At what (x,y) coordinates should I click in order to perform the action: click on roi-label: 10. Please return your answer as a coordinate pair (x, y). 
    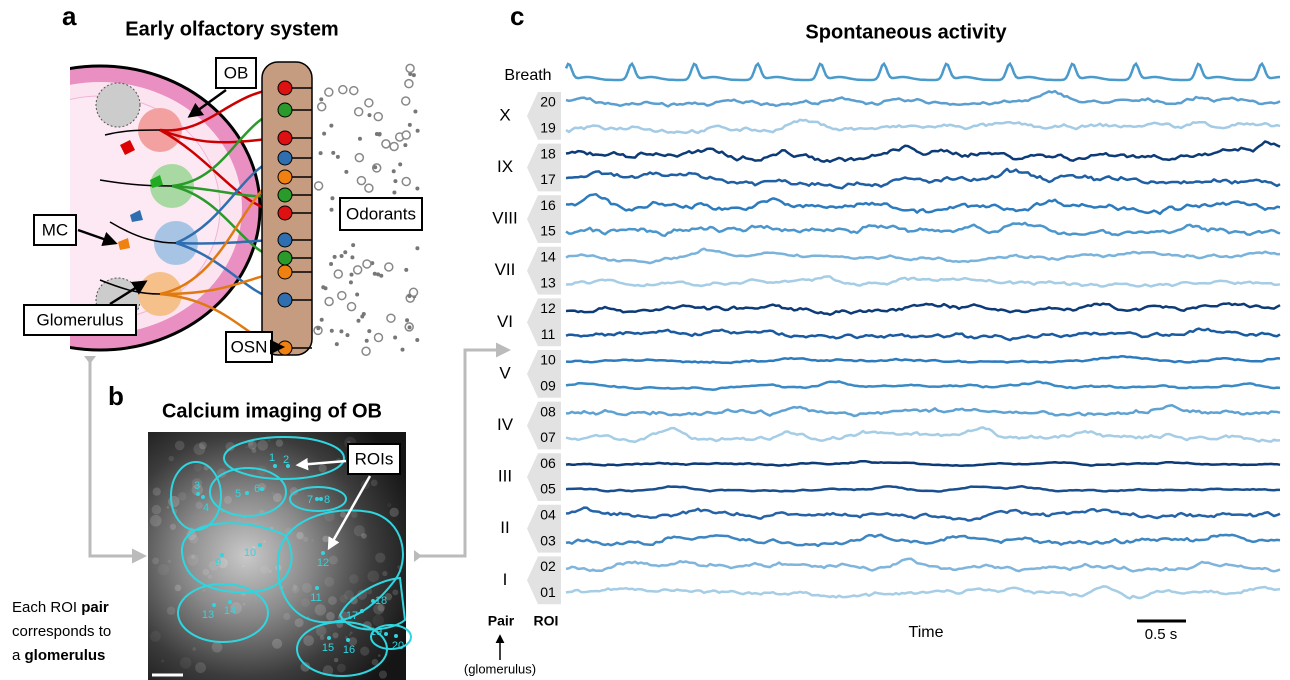
    Looking at the image, I should click on (548, 360).